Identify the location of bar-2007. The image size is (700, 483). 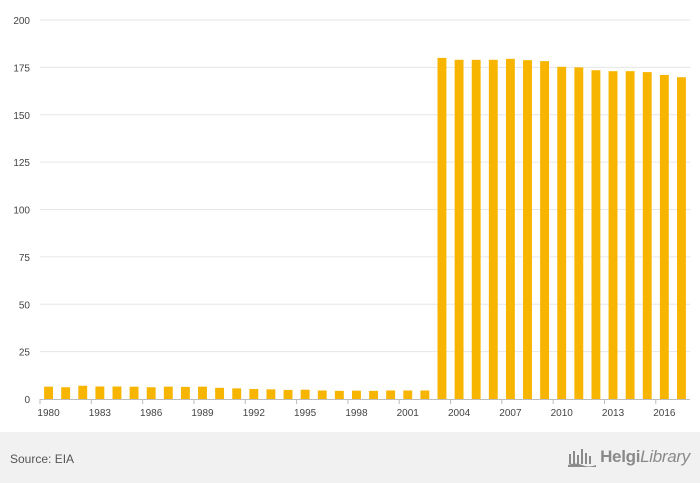
(510, 228).